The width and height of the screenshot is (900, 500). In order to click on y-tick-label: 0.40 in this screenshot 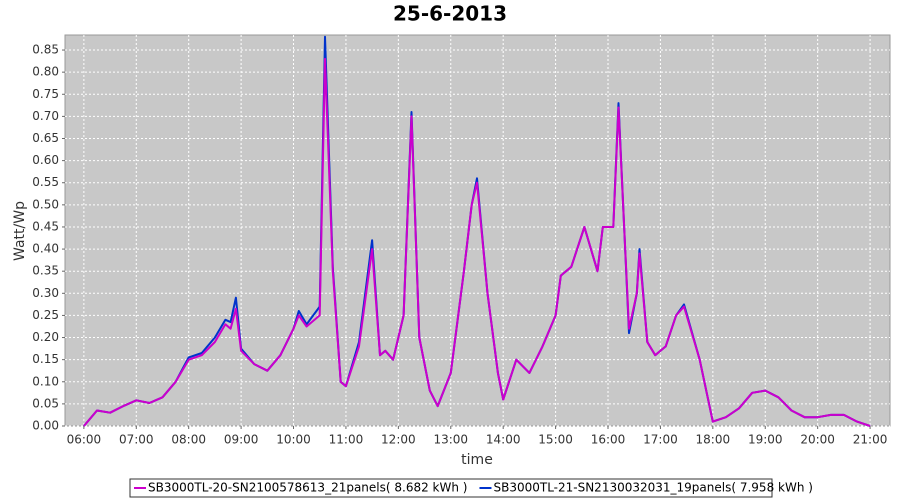, I will do `click(45, 249)`.